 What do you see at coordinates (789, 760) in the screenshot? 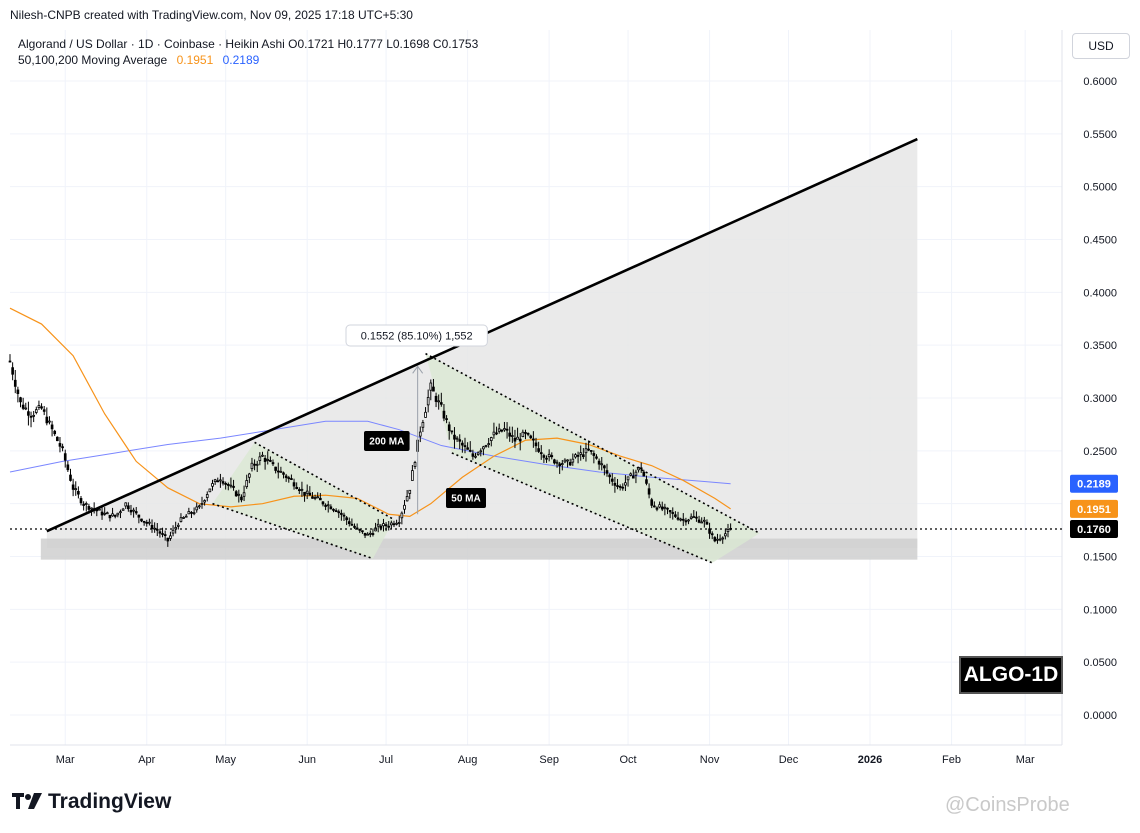
I see `time-tick-label: Dec` at bounding box center [789, 760].